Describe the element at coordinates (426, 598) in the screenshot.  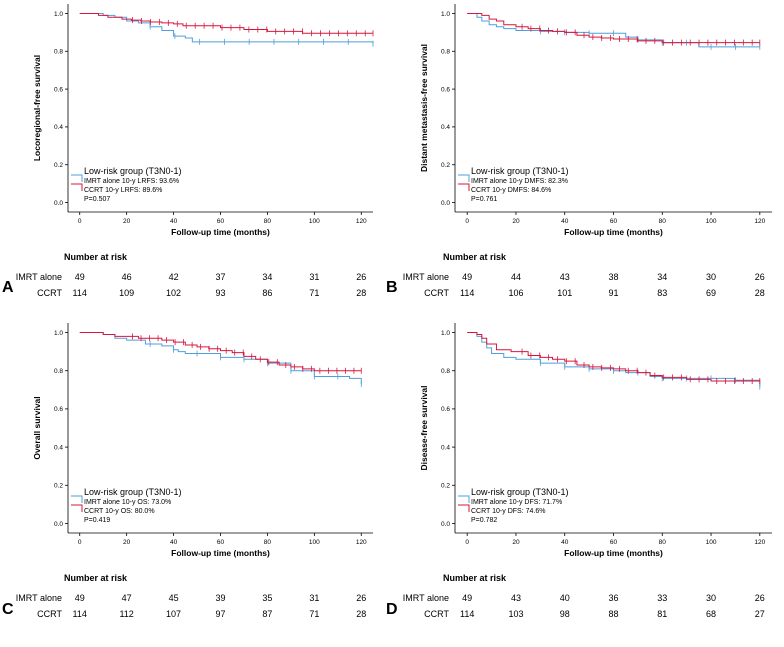
I see `risk-label-imrt: IMRT alone` at that location.